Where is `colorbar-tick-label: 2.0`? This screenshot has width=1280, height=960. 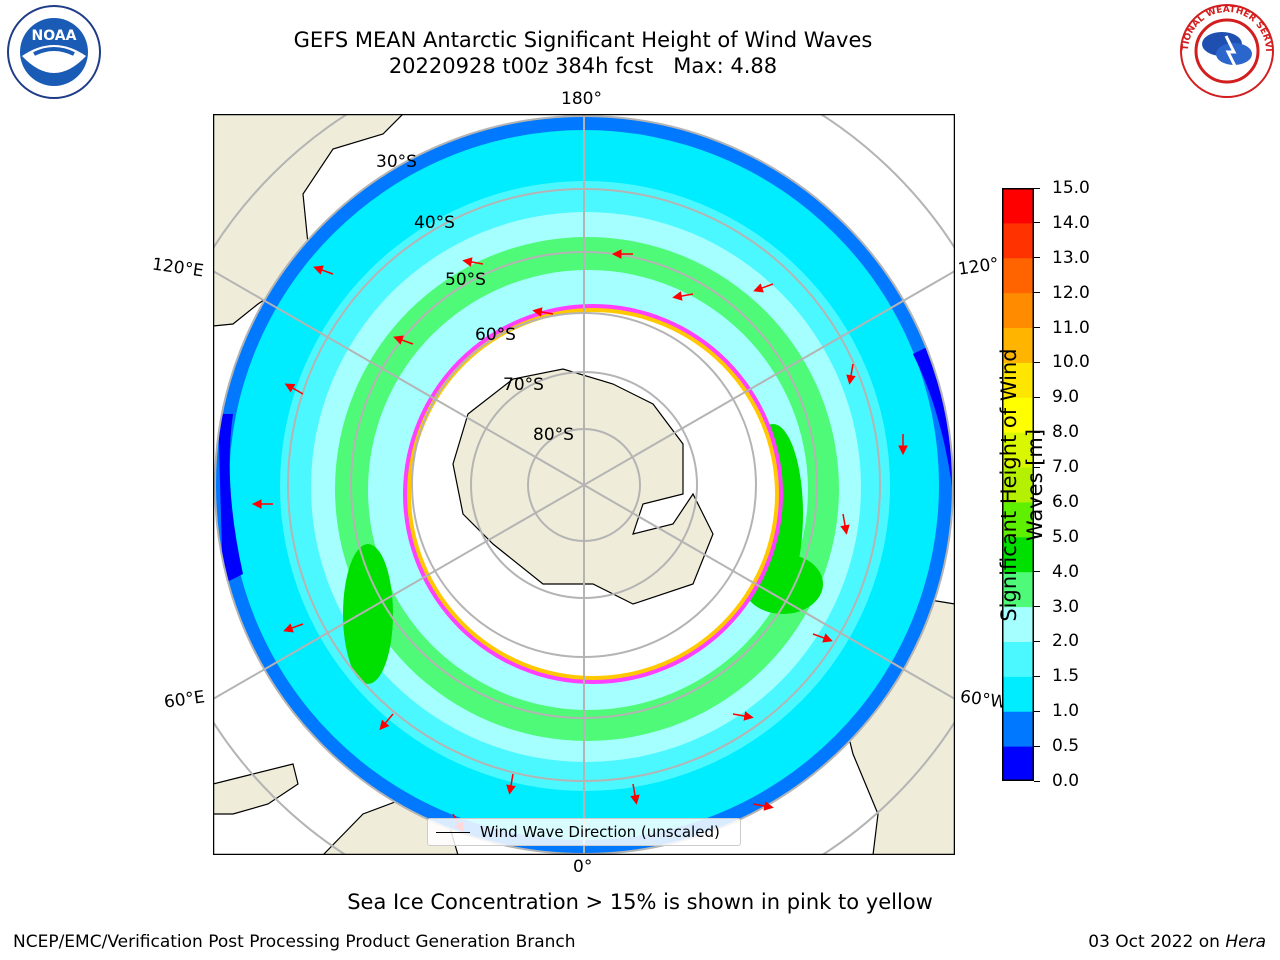 colorbar-tick-label: 2.0 is located at coordinates (1066, 641).